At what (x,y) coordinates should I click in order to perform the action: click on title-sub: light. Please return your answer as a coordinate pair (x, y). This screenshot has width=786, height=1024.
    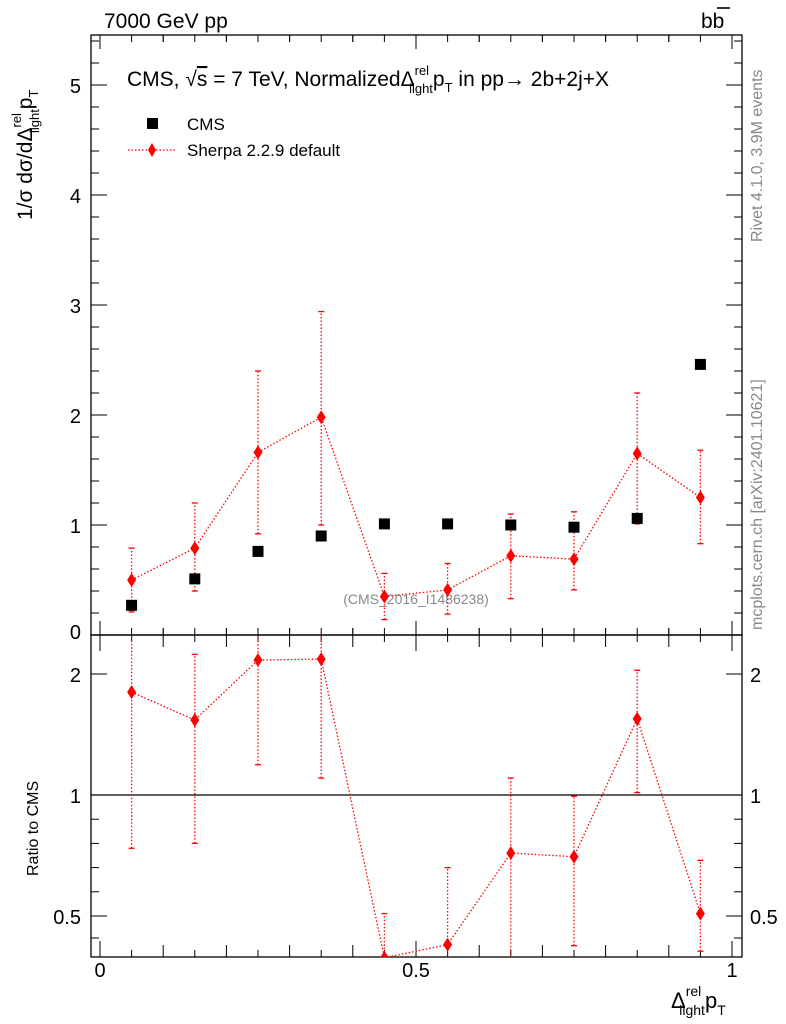
    Looking at the image, I should click on (421, 88).